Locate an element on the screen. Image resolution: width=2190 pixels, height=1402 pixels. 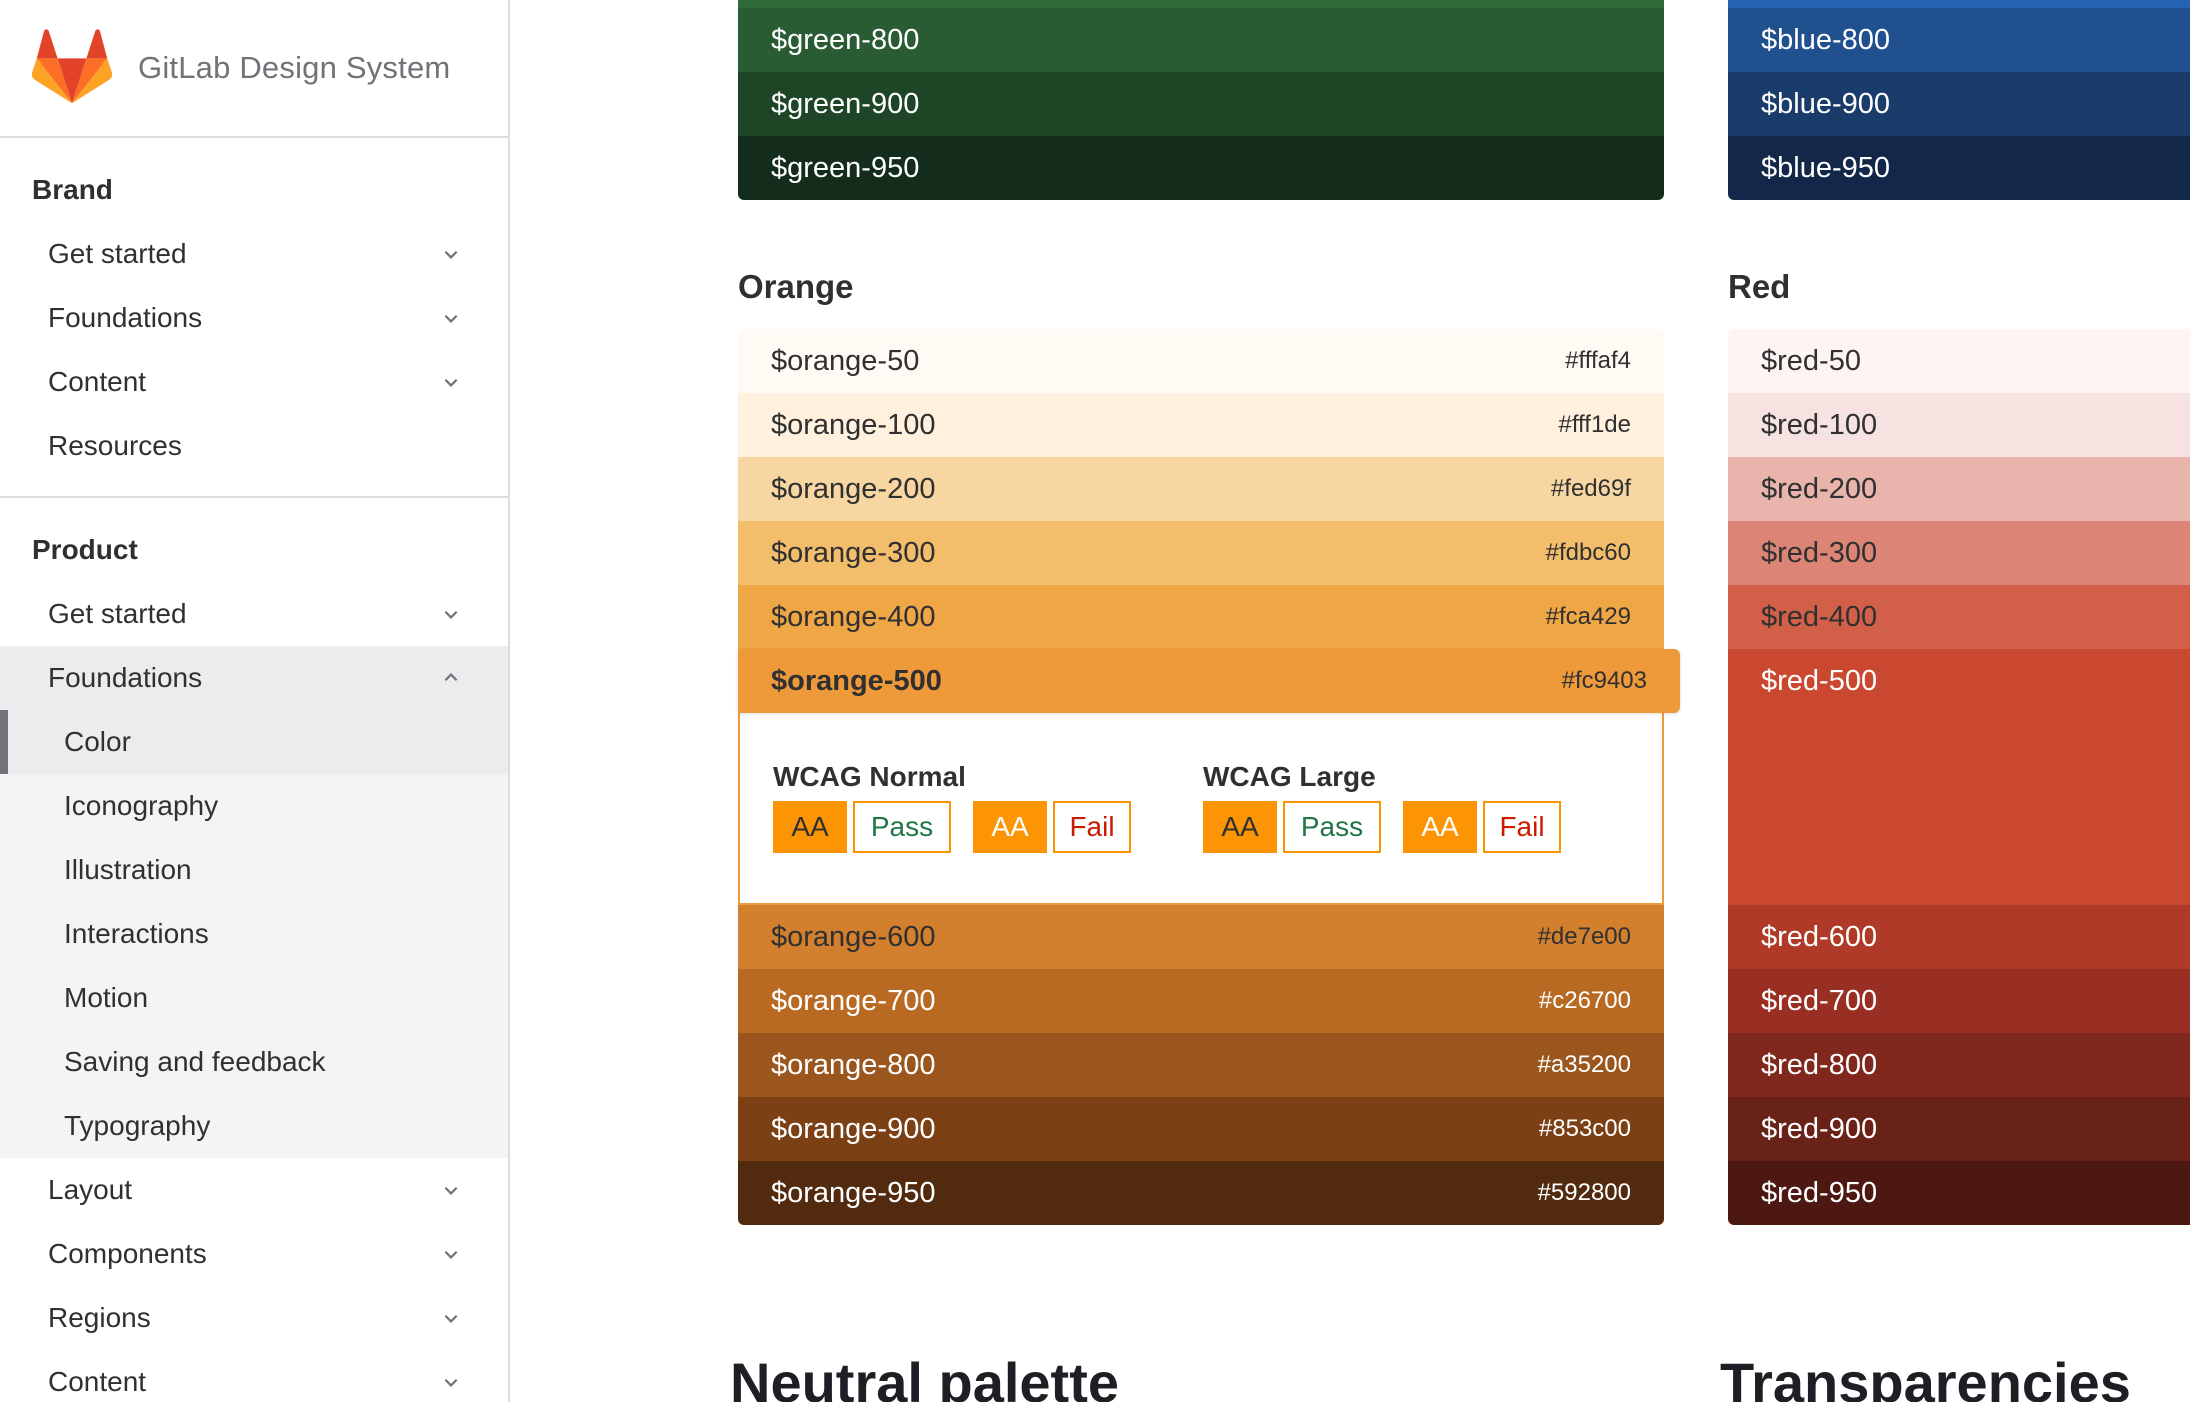
wcag-large-badges: AA Pass AA Fail is located at coordinates (1418, 827).